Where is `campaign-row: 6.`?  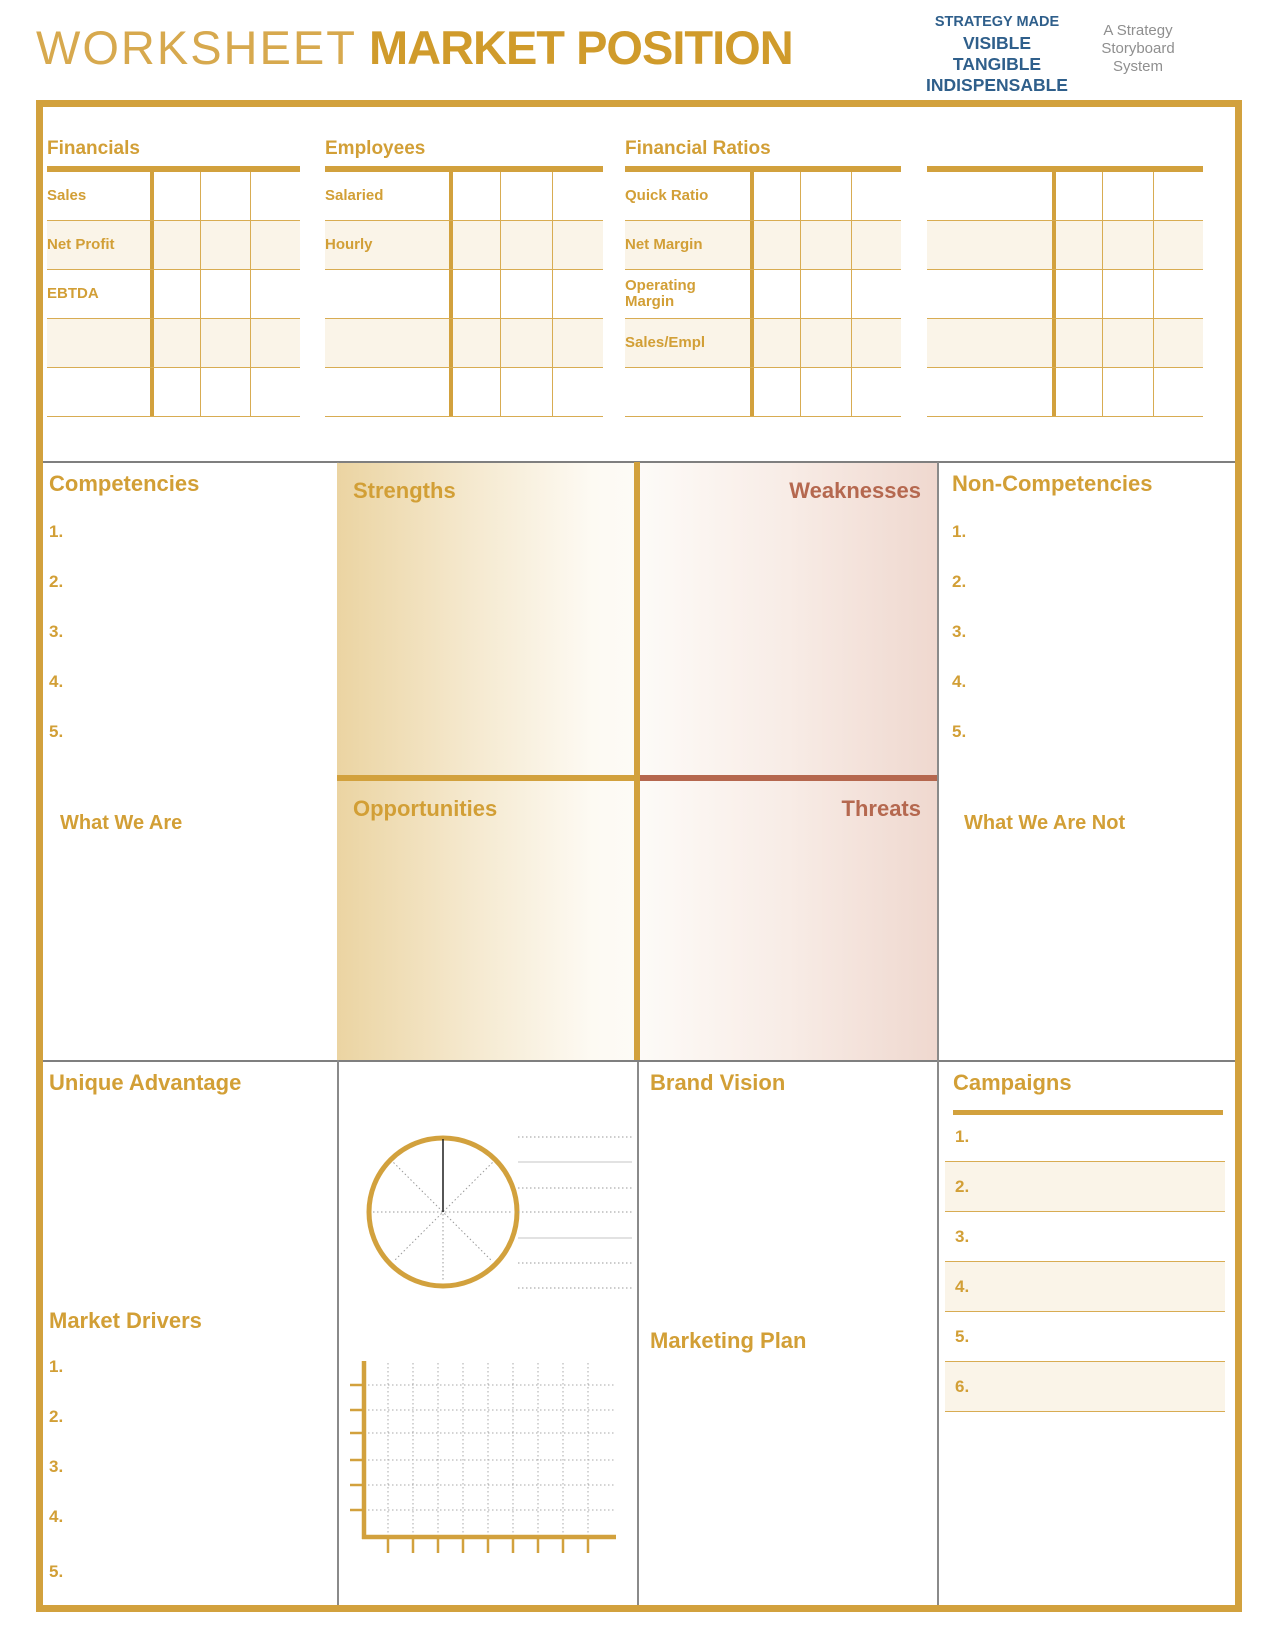 campaign-row: 6. is located at coordinates (1085, 1387).